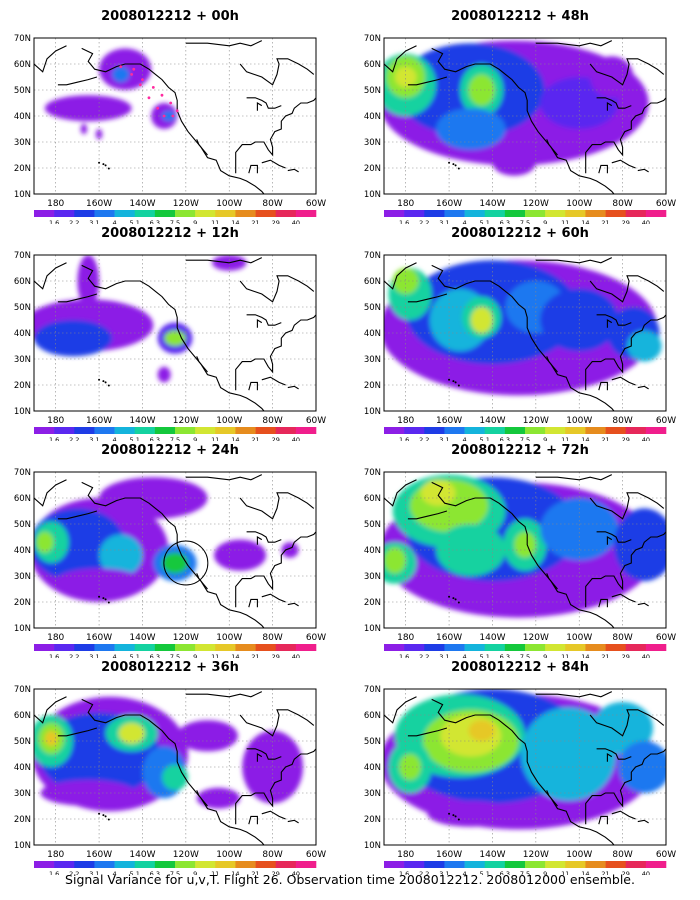 This screenshot has height=900, width=700. Describe the element at coordinates (54, 438) in the screenshot. I see `colorbar-label: 1.6` at that location.